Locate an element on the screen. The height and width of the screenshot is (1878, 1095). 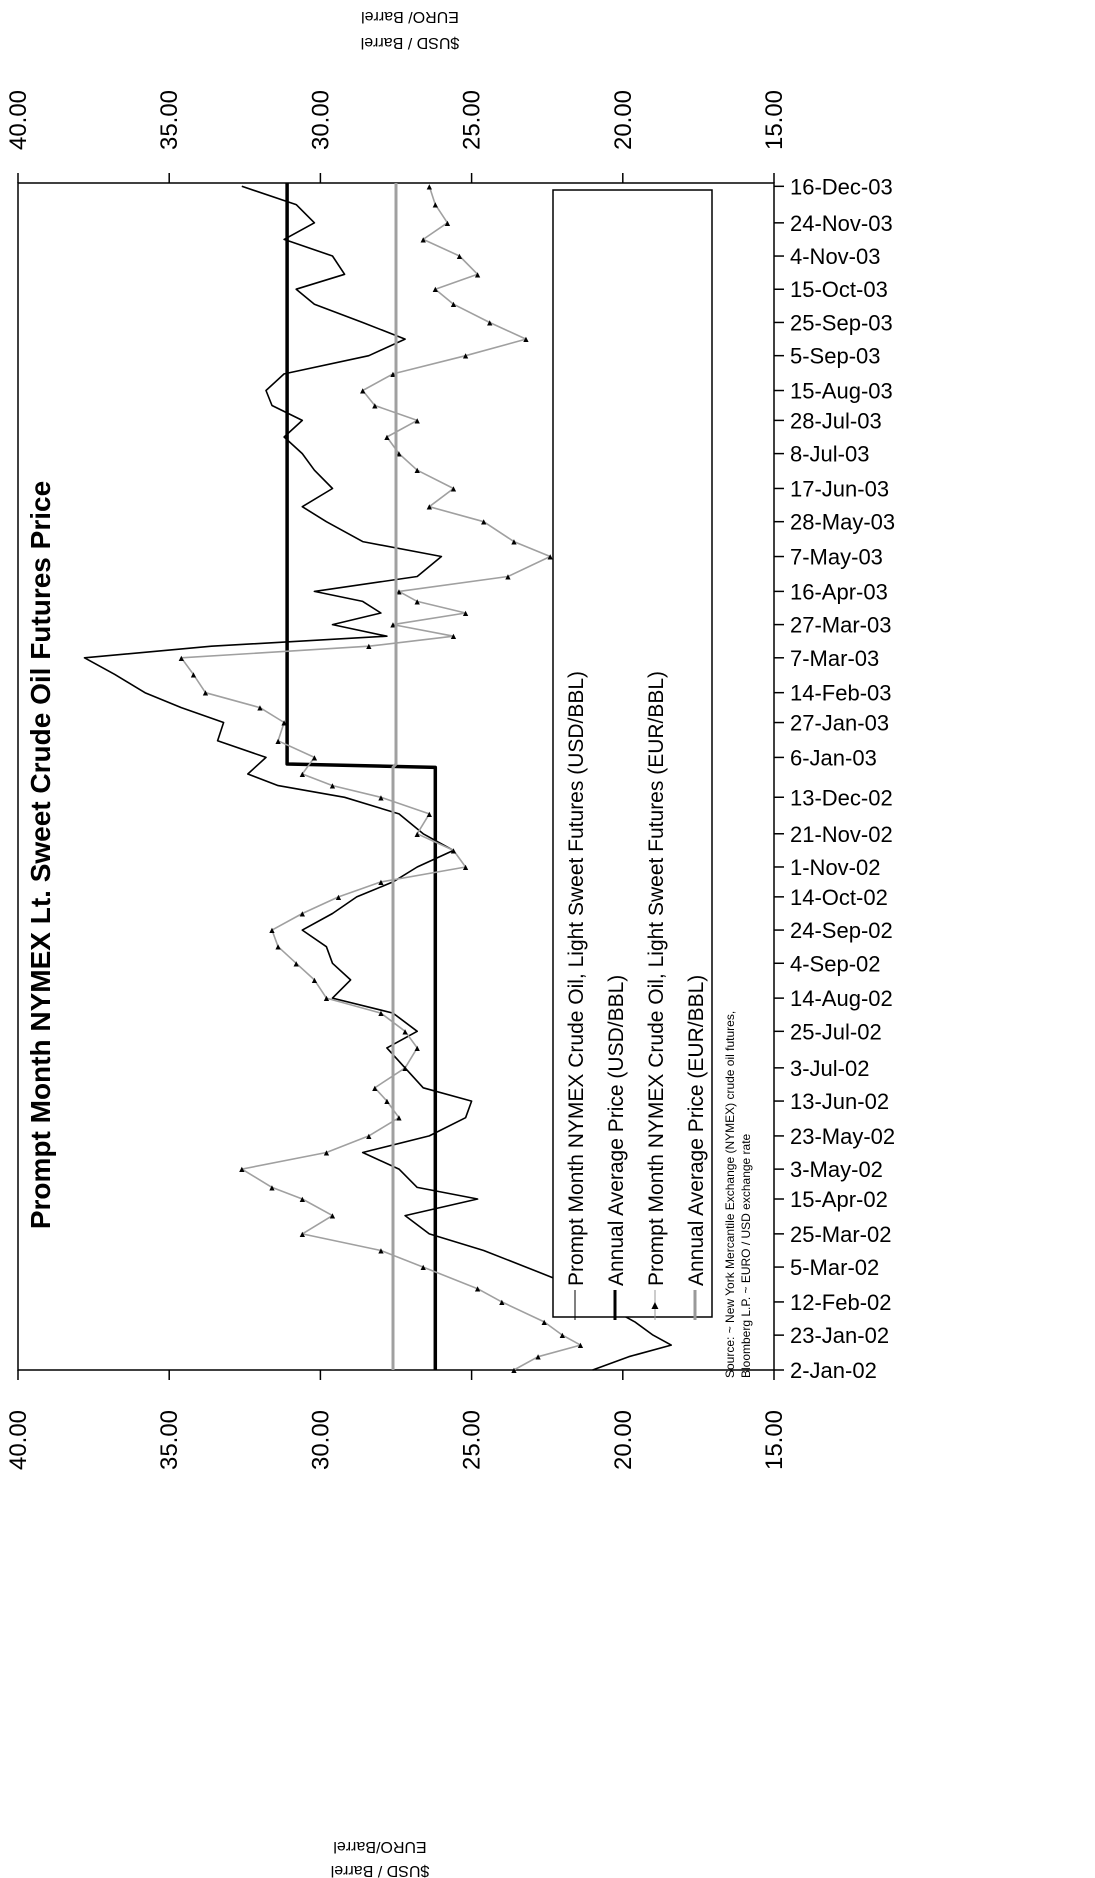
value-axis-bottom: 15.00 20.00 25.00 30.00 35.00 40.00 is located at coordinates (396, 1420).